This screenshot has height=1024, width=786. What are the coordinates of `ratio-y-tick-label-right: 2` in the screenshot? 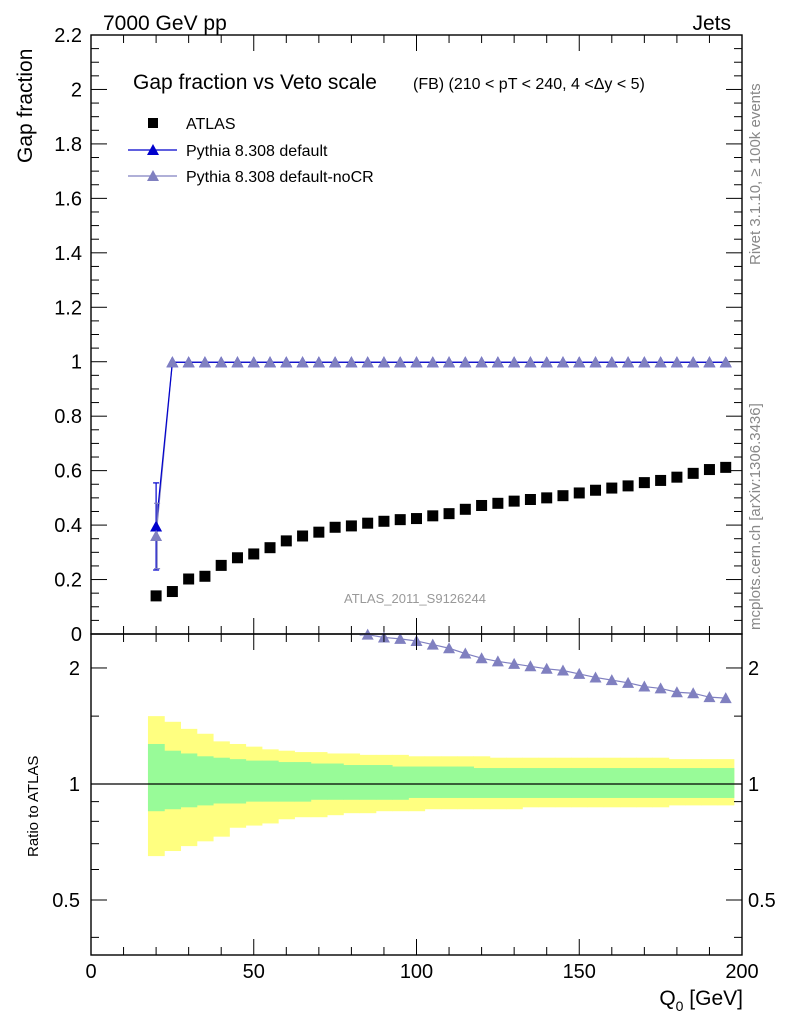 It's located at (753, 669).